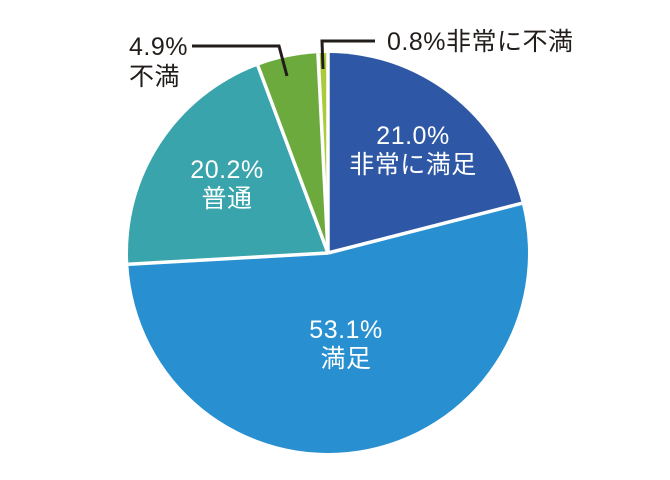  Describe the element at coordinates (346, 330) in the screenshot. I see `slice-value-satisfied: 53.1%` at that location.